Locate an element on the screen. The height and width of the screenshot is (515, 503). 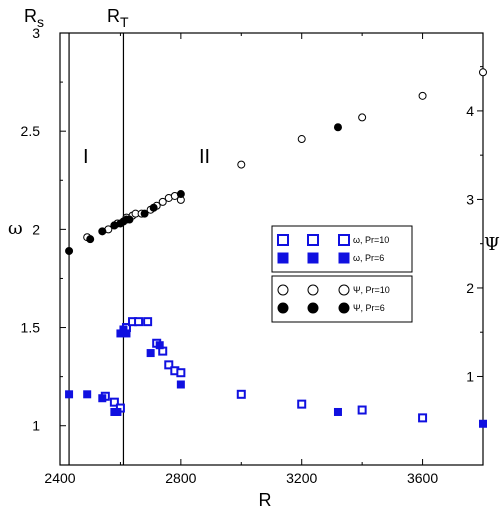
legend-box-psi is located at coordinates (342, 299).